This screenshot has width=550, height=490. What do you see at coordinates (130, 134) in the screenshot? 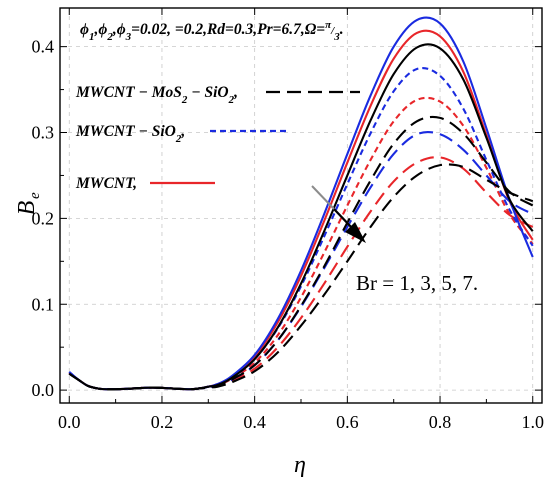
I see `legend-label-2: MWCNT − SiO2,` at bounding box center [130, 134].